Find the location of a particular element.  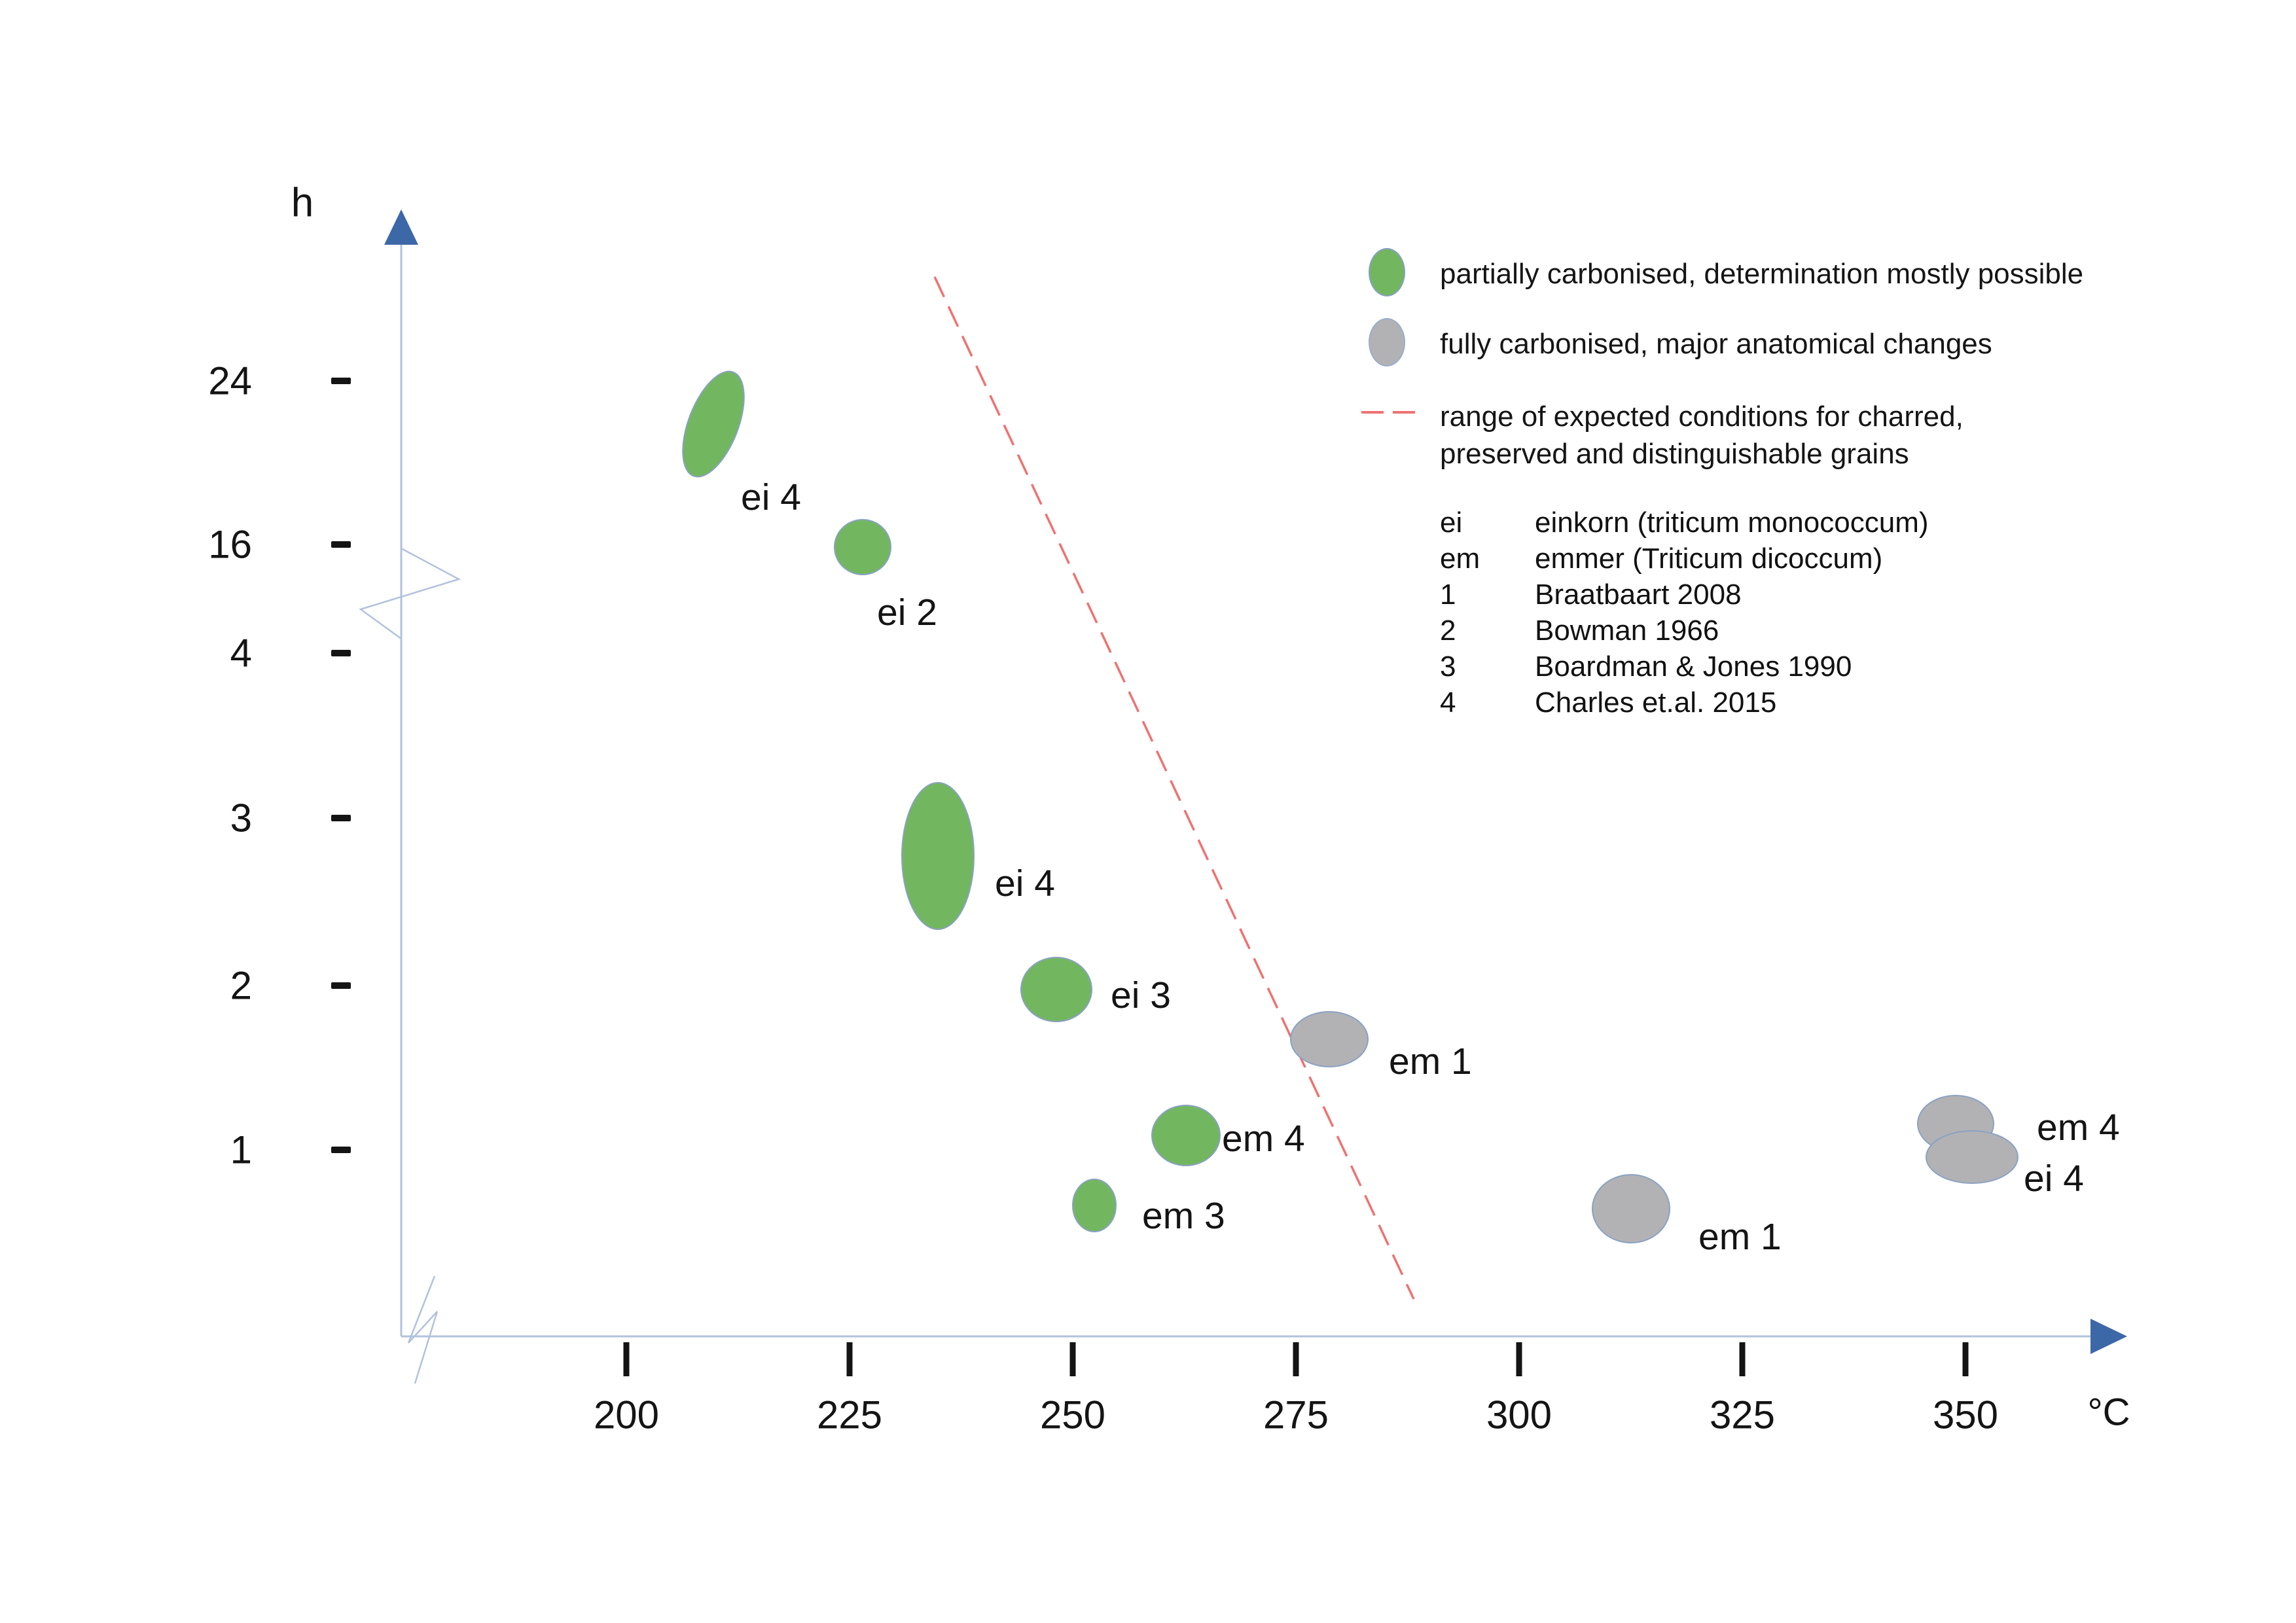

y-axis-unit-label: h is located at coordinates (302, 203).